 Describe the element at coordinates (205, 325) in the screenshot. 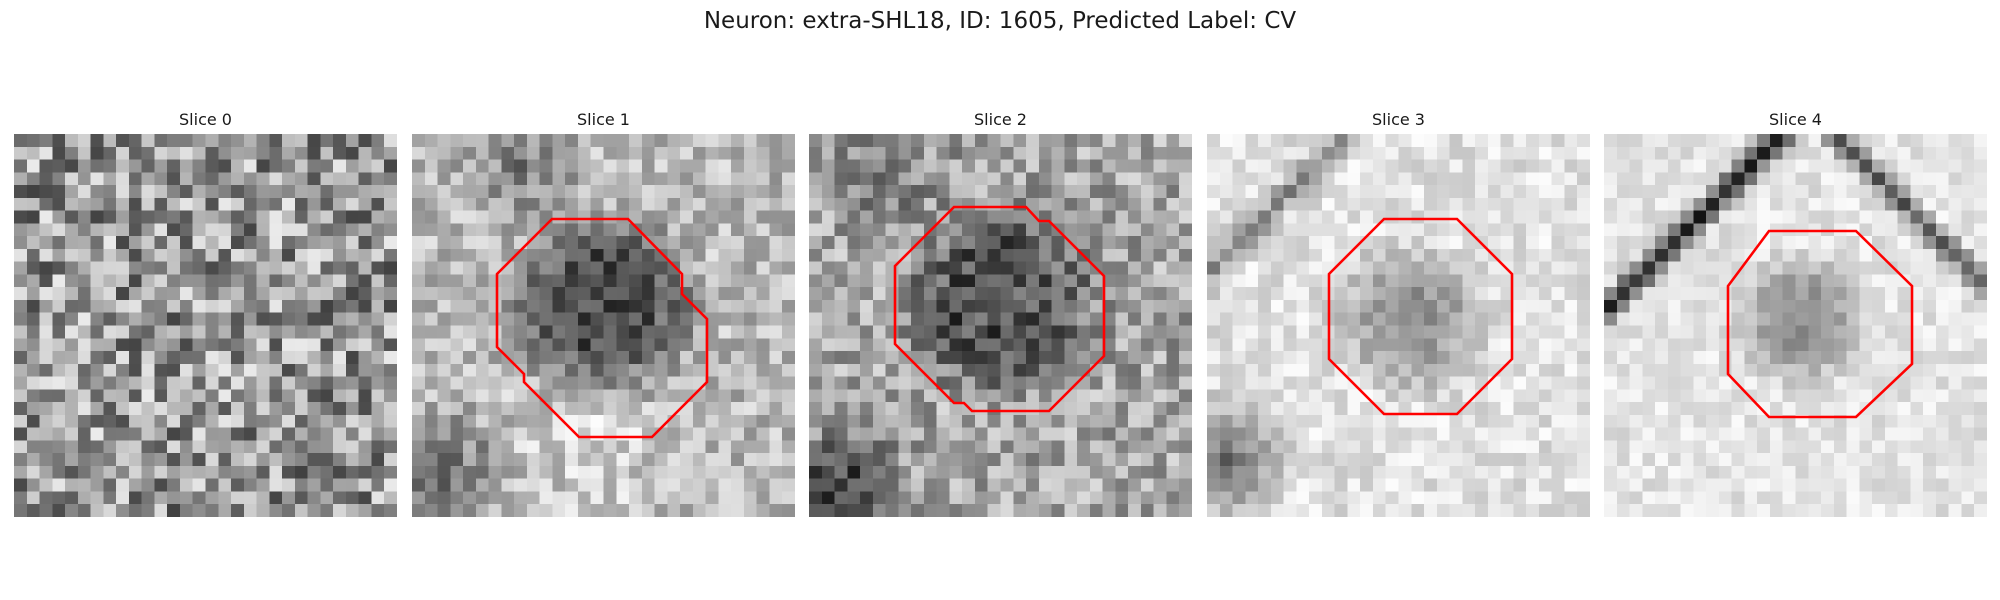

I see `slice-0-image` at that location.